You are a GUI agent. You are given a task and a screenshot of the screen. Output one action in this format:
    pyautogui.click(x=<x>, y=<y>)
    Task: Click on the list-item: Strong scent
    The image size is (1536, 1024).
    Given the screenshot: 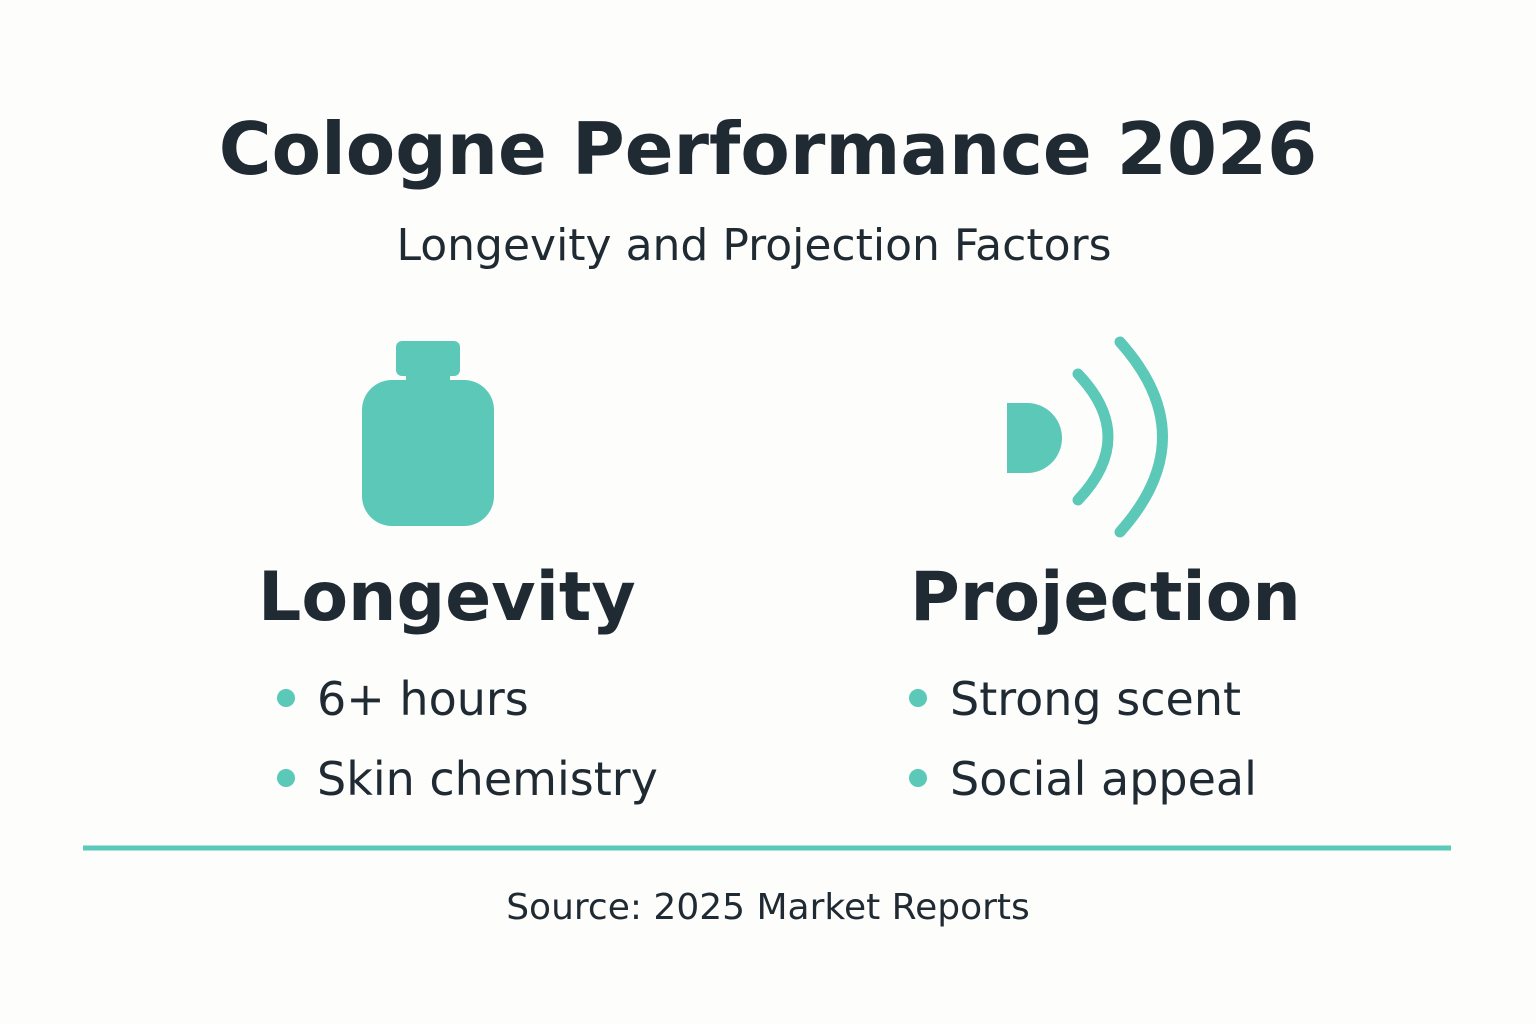 What is the action you would take?
    pyautogui.click(x=1095, y=699)
    